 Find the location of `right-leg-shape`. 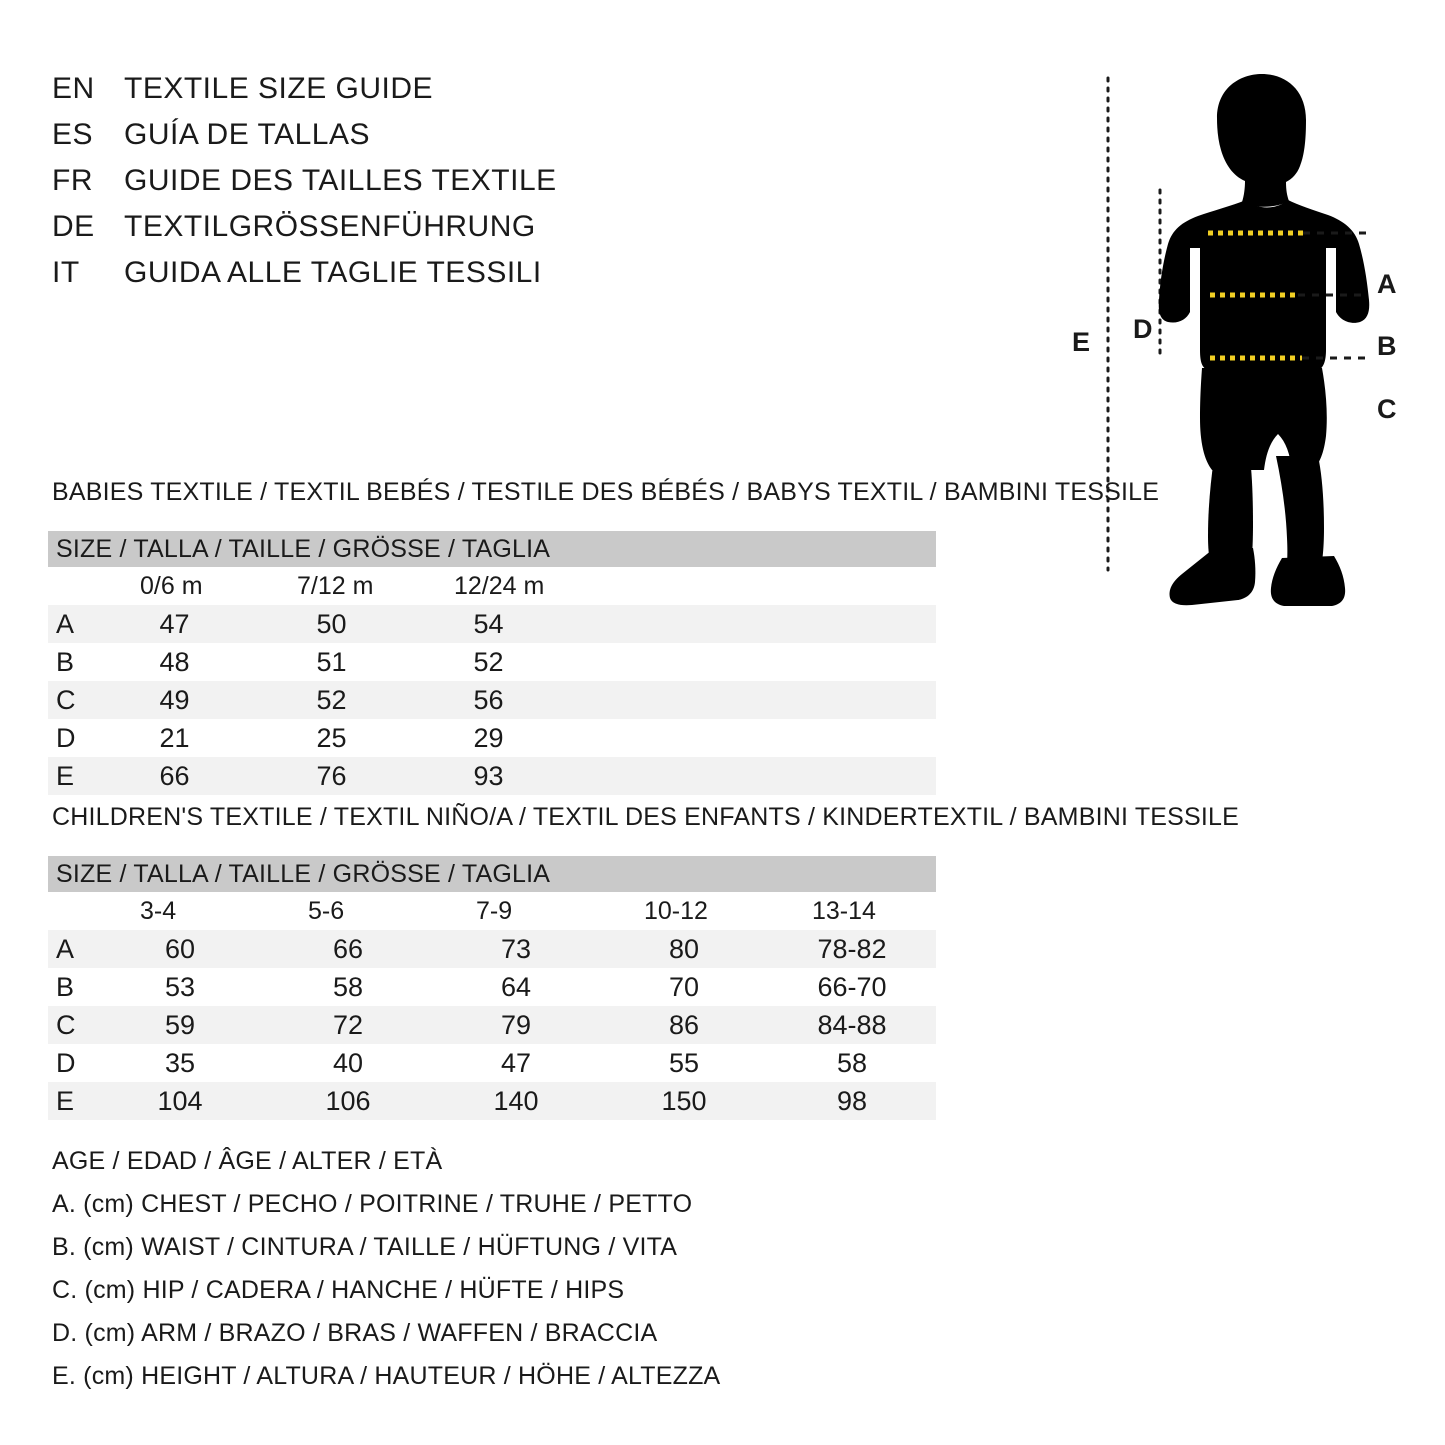

right-leg-shape is located at coordinates (1300, 518).